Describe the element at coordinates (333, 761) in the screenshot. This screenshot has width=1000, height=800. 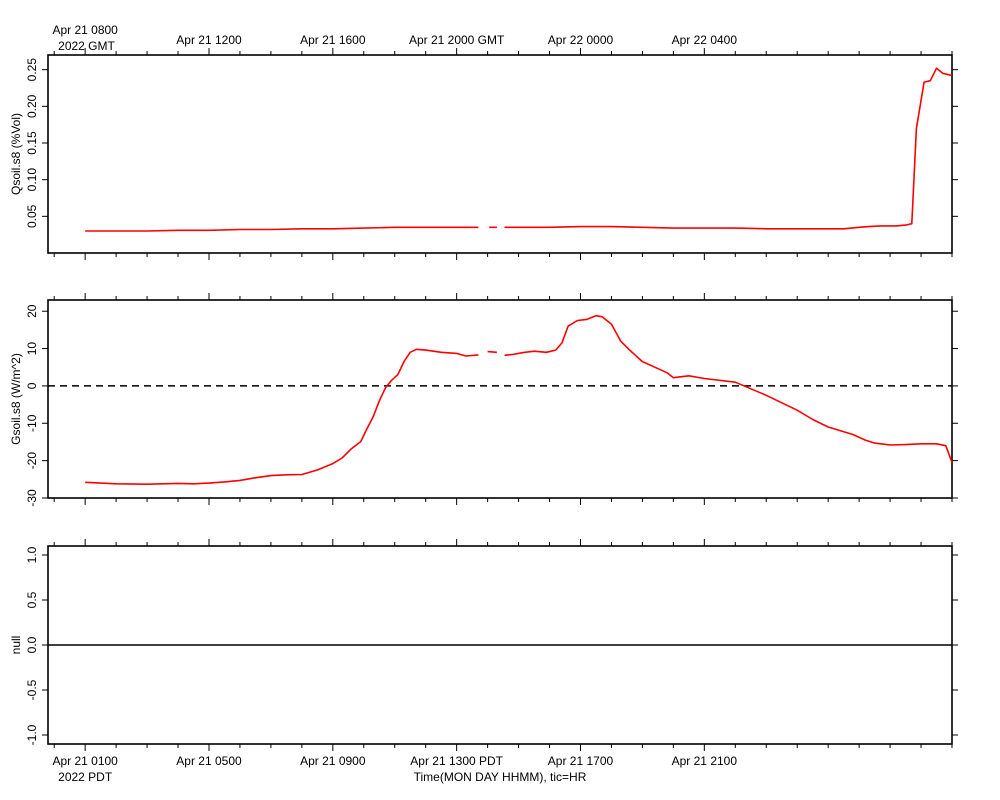
I see `bottom-time-label: Apr 21 0900` at that location.